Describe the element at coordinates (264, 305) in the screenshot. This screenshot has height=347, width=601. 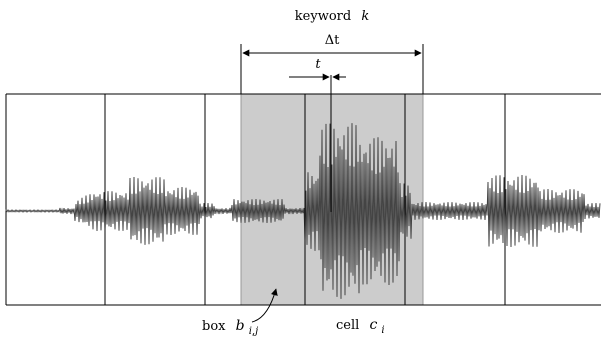
I see `box-pointer-arrow` at that location.